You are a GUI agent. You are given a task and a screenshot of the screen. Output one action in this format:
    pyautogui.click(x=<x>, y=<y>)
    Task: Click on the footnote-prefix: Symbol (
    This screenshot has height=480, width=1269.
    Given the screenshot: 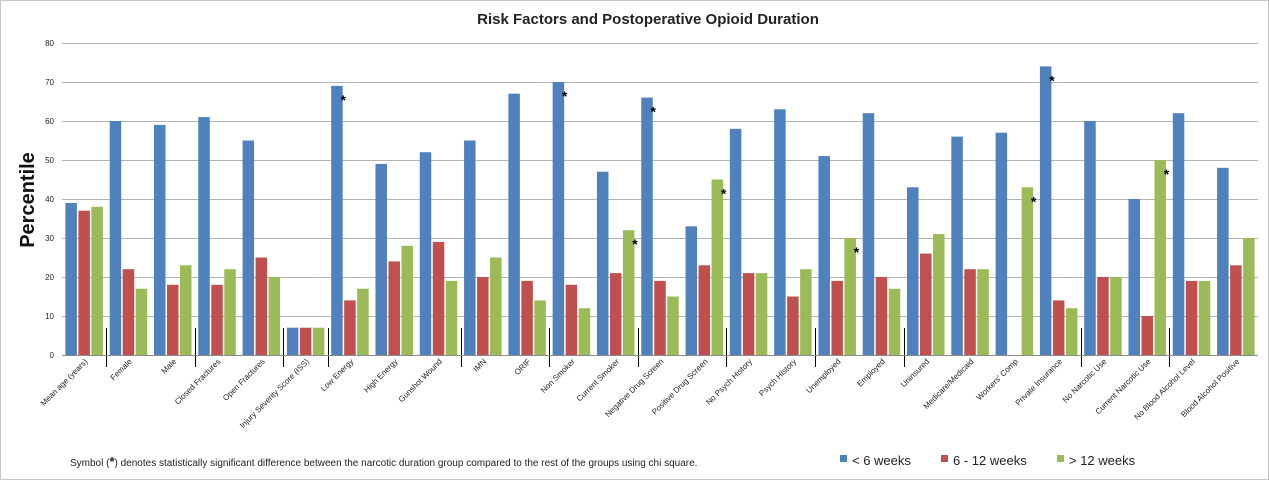 What is the action you would take?
    pyautogui.click(x=90, y=463)
    